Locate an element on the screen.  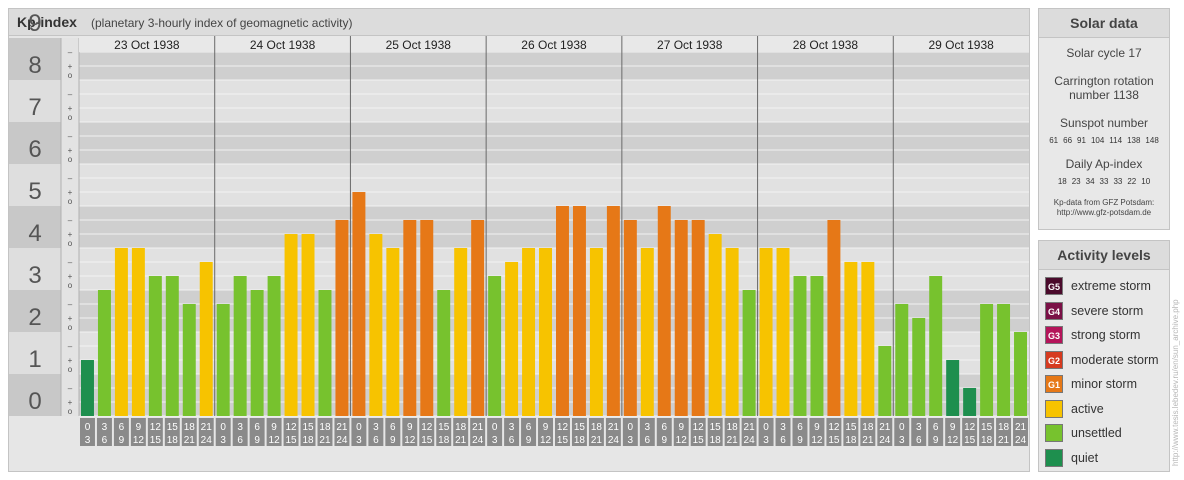
legend-label: unsettled is located at coordinates (1096, 433).